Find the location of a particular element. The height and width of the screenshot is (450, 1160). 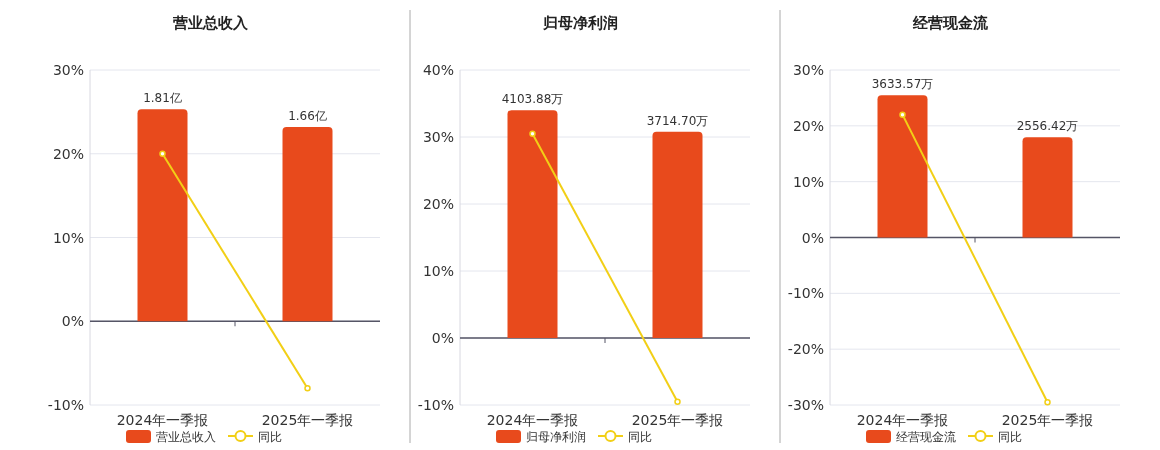

data-label: 2556.42万 is located at coordinates (1047, 126).